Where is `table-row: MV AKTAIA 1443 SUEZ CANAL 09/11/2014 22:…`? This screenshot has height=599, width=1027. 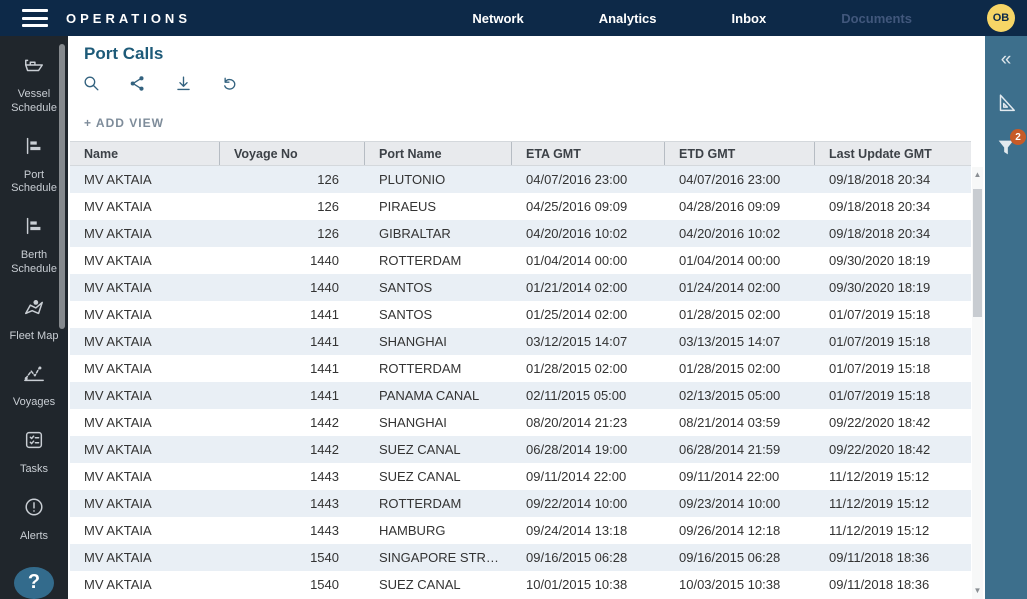 table-row: MV AKTAIA 1443 SUEZ CANAL 09/11/2014 22:… is located at coordinates (520, 476).